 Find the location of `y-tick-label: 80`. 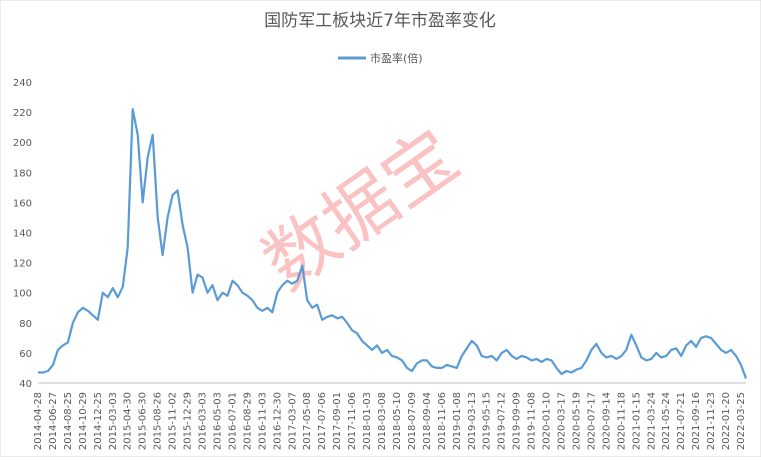

y-tick-label: 80 is located at coordinates (25, 324).